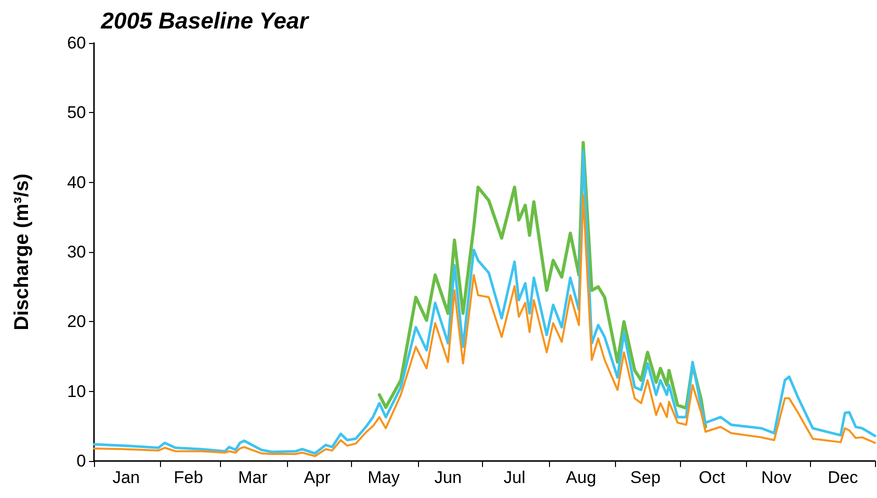 This screenshot has height=498, width=877. Describe the element at coordinates (22, 252) in the screenshot. I see `y-axis-title: Discharge (m³/s)` at that location.